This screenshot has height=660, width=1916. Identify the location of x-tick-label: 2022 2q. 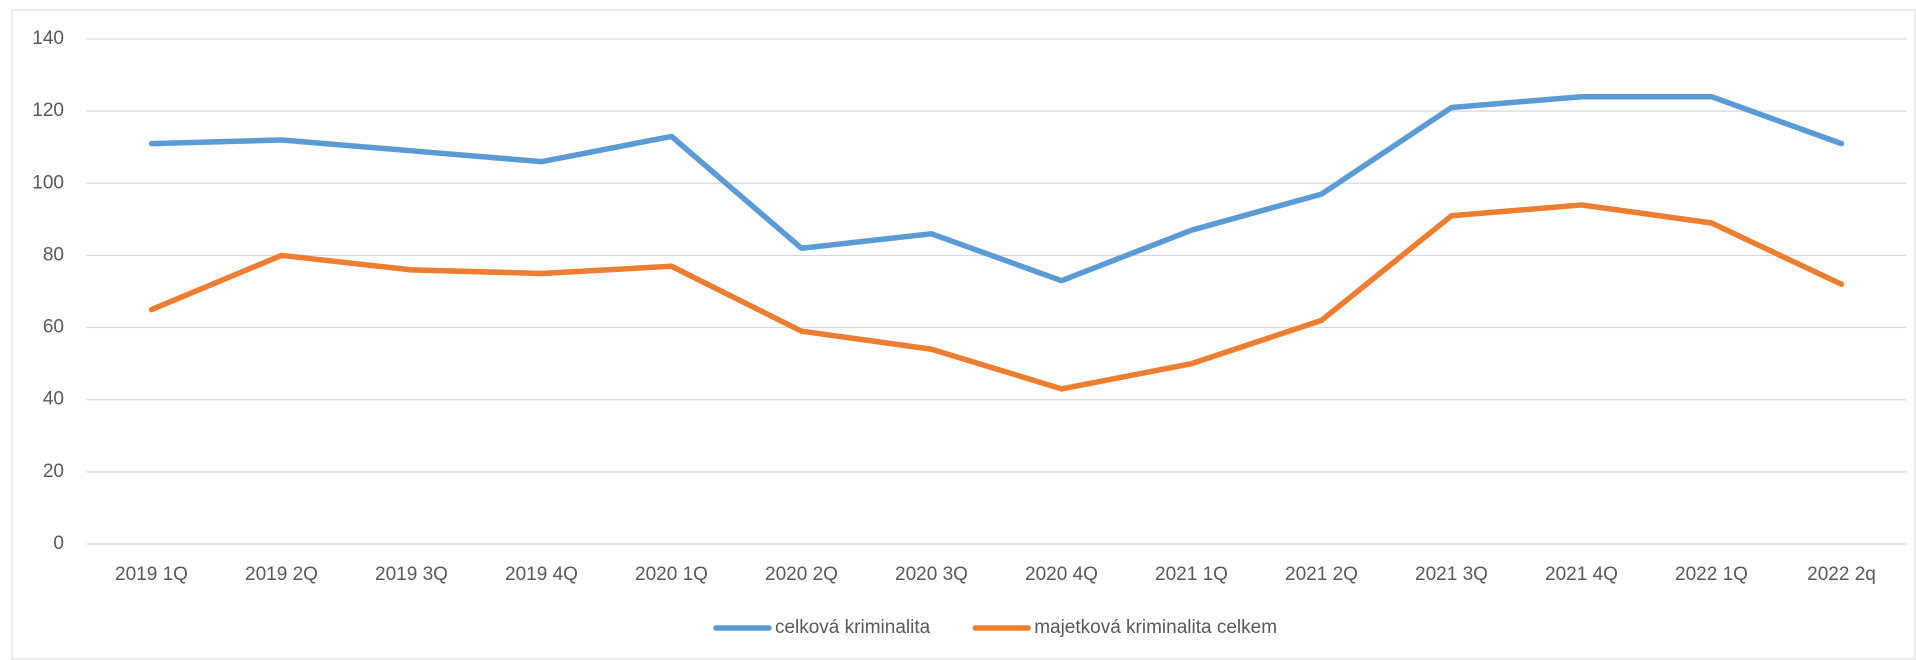
(1841, 574).